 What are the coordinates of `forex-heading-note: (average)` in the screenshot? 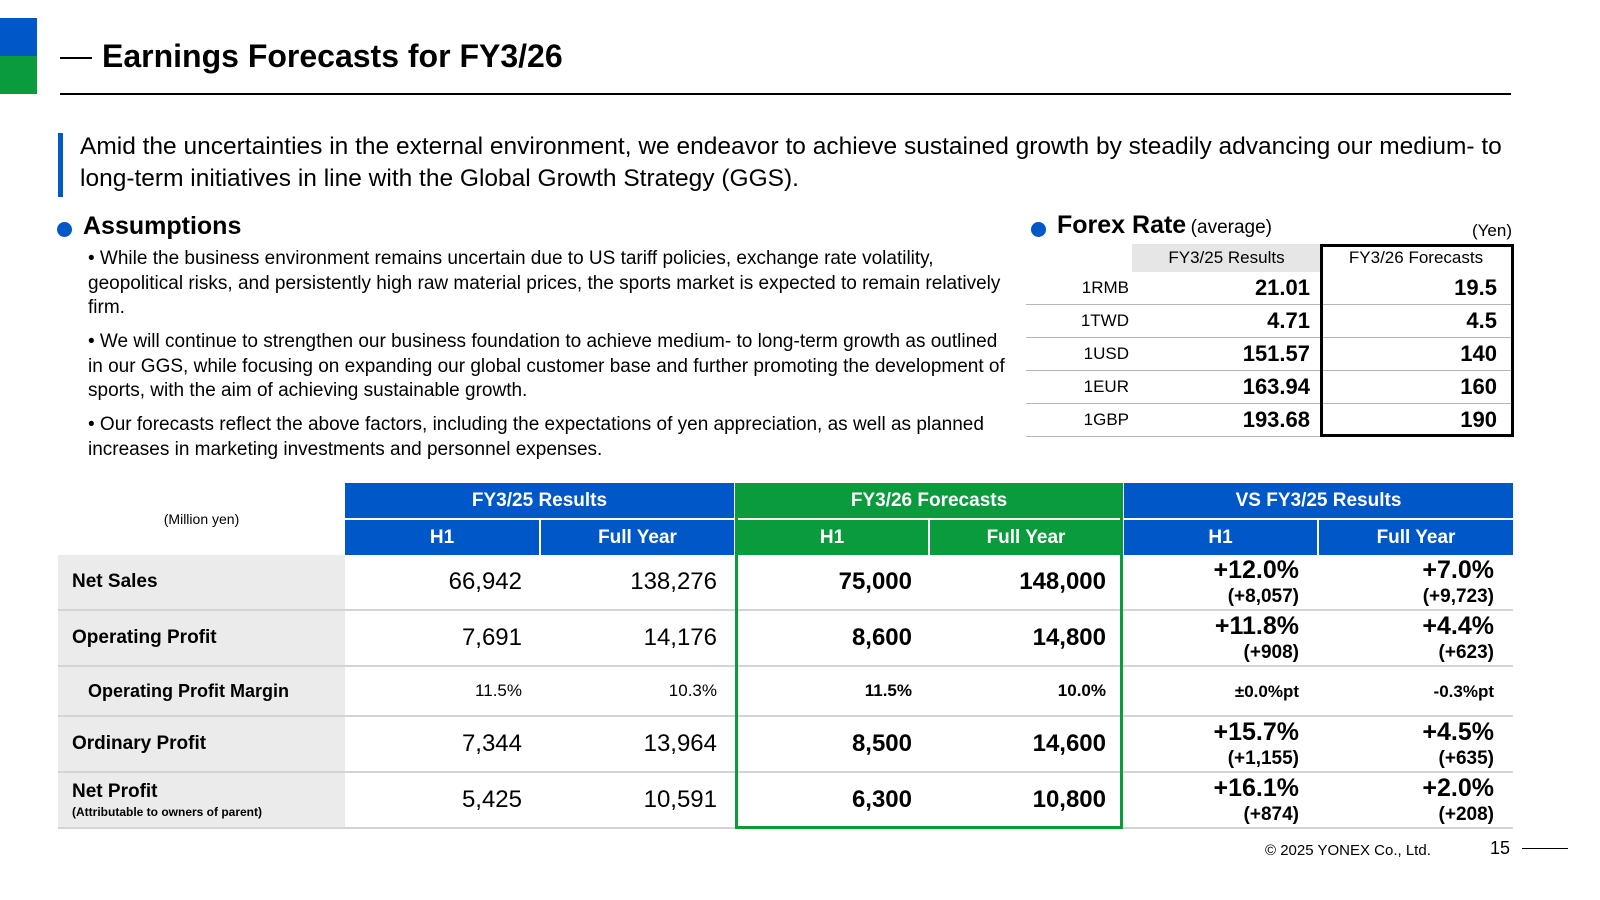 It's located at (1231, 227).